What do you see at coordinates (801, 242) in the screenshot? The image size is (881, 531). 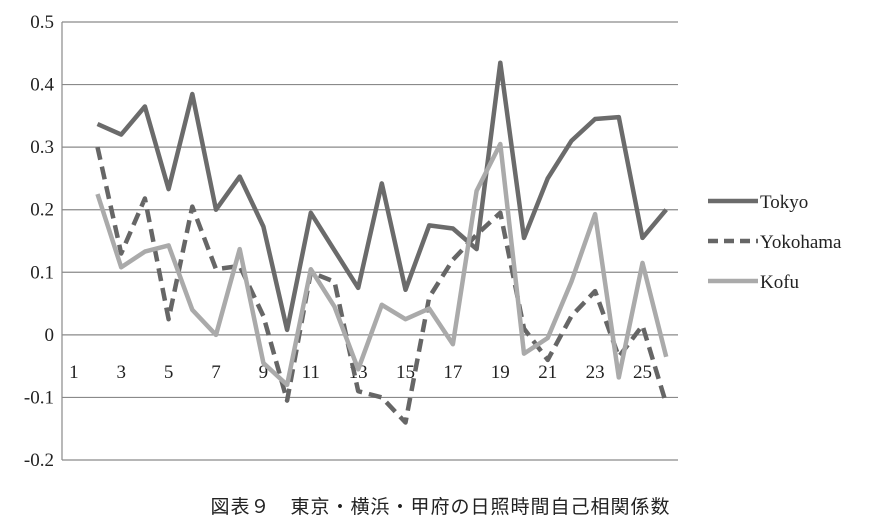 I see `legend-label-yokohama: Yokohama` at bounding box center [801, 242].